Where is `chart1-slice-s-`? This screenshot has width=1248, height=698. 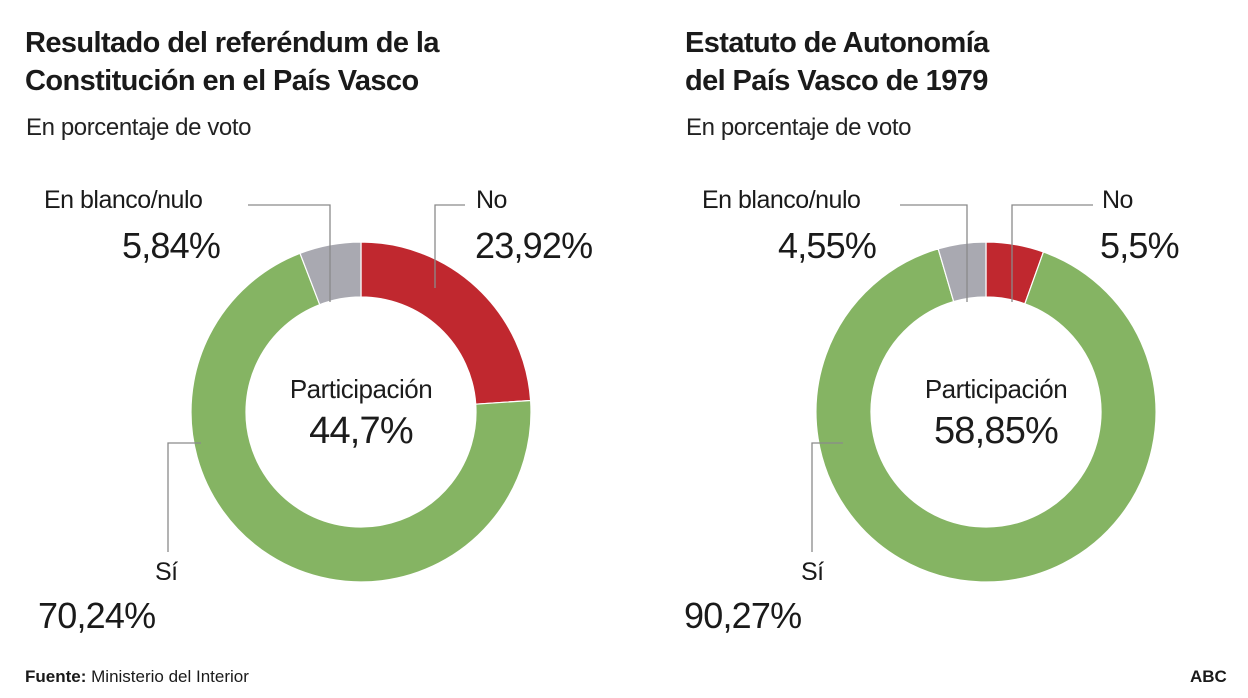
chart1-slice-s- is located at coordinates (361, 417).